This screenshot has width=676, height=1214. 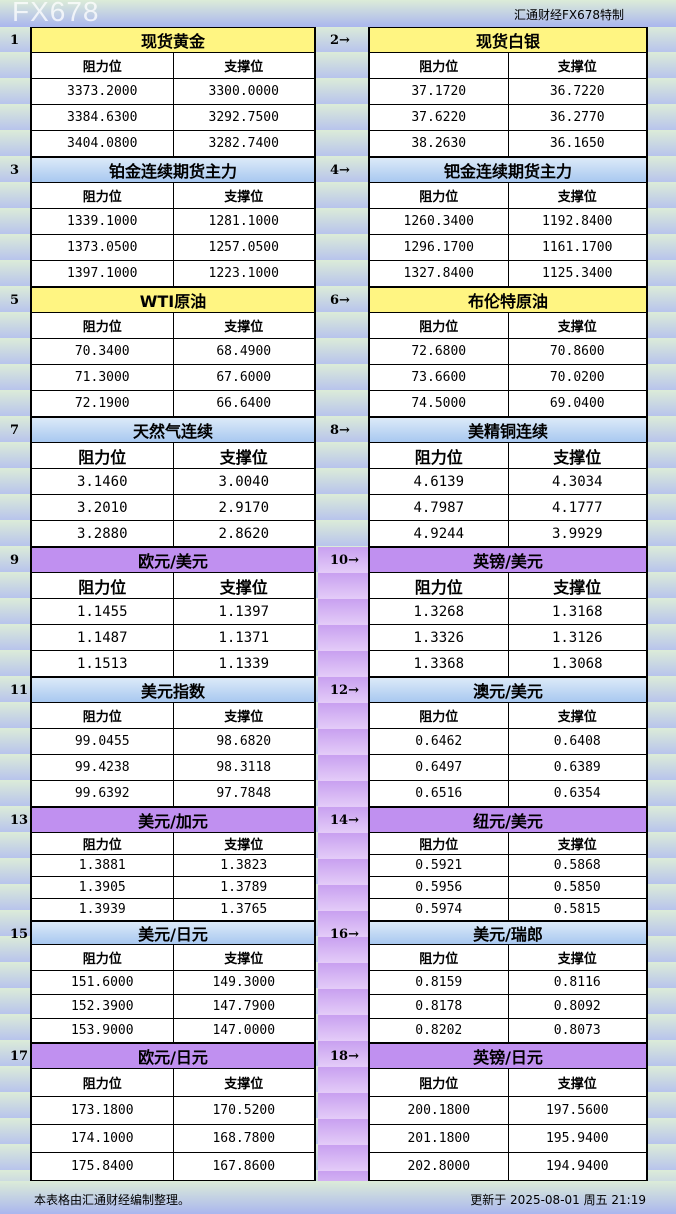 I want to click on support-value: 0.8073, so click(x=577, y=1030).